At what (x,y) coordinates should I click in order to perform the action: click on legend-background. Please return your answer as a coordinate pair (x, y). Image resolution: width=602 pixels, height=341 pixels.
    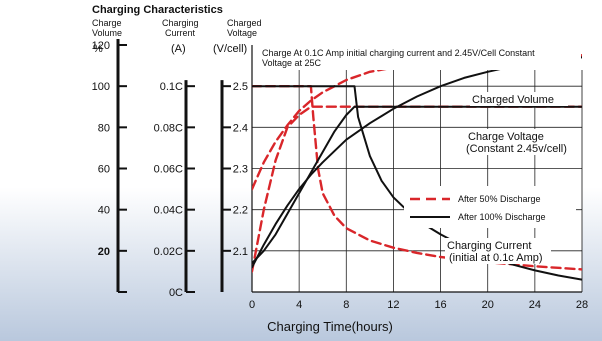
    Looking at the image, I should click on (490, 207).